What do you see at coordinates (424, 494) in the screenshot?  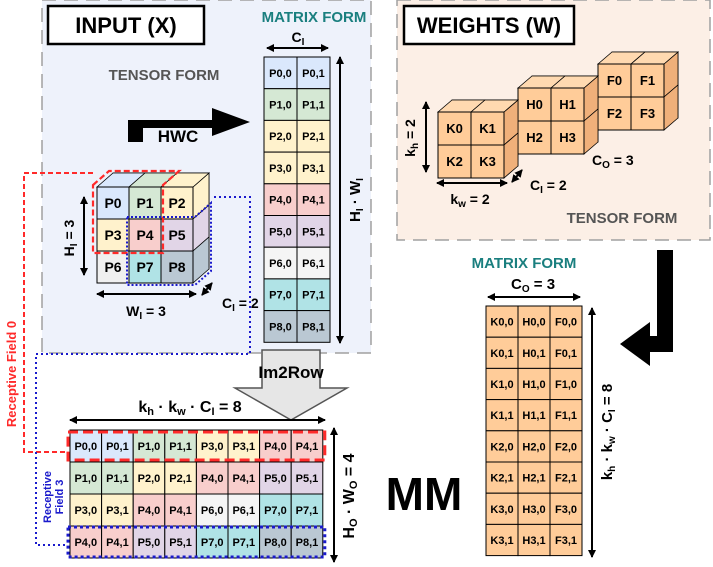 I see `mm-label: MM` at bounding box center [424, 494].